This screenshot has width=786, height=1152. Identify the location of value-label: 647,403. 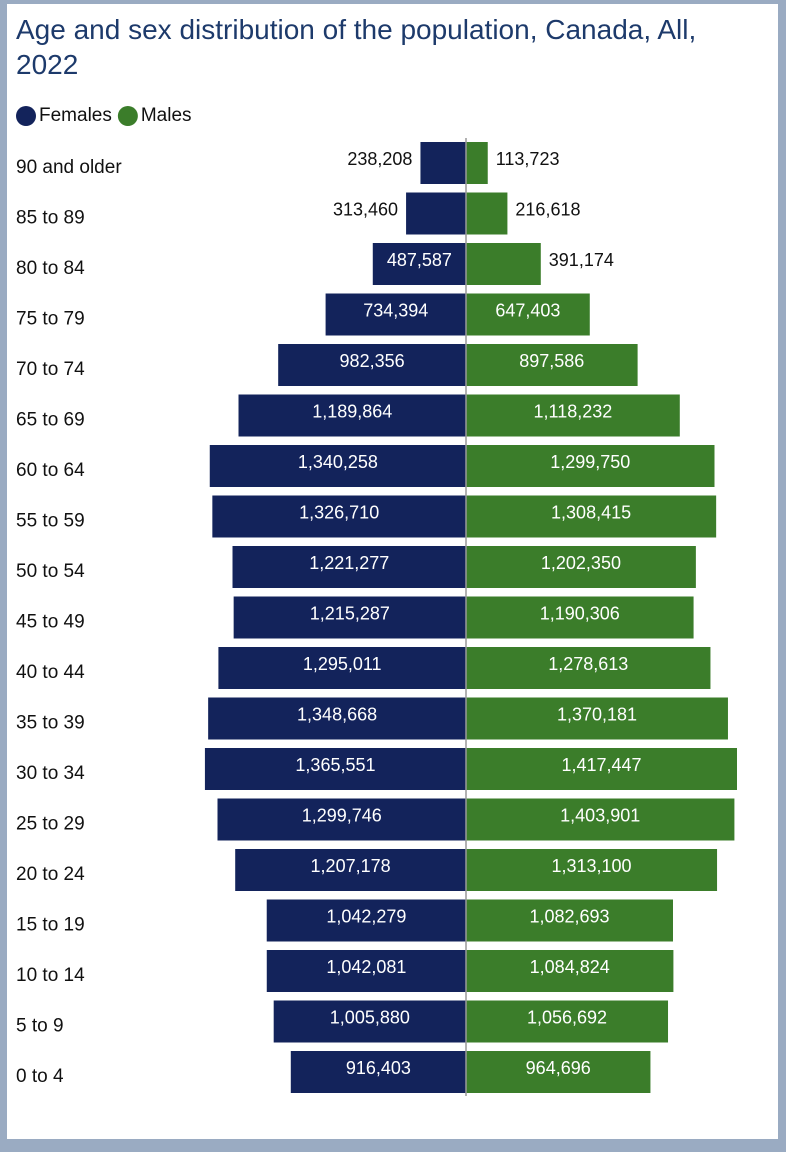
(527, 310).